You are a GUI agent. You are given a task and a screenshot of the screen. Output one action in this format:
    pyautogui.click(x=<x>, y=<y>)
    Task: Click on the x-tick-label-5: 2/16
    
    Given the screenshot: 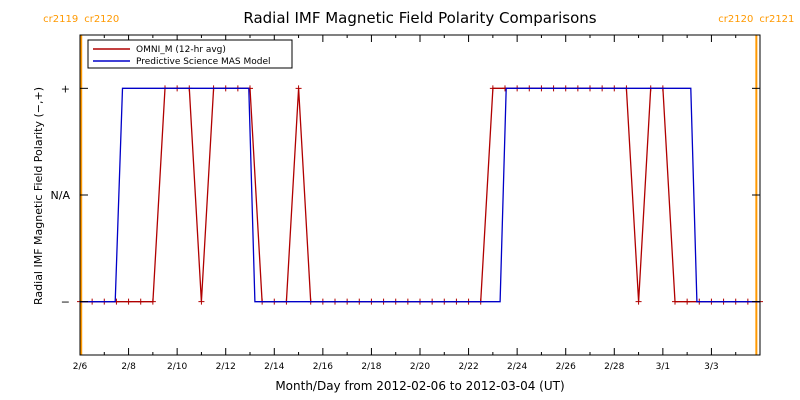 What is the action you would take?
    pyautogui.click(x=323, y=367)
    